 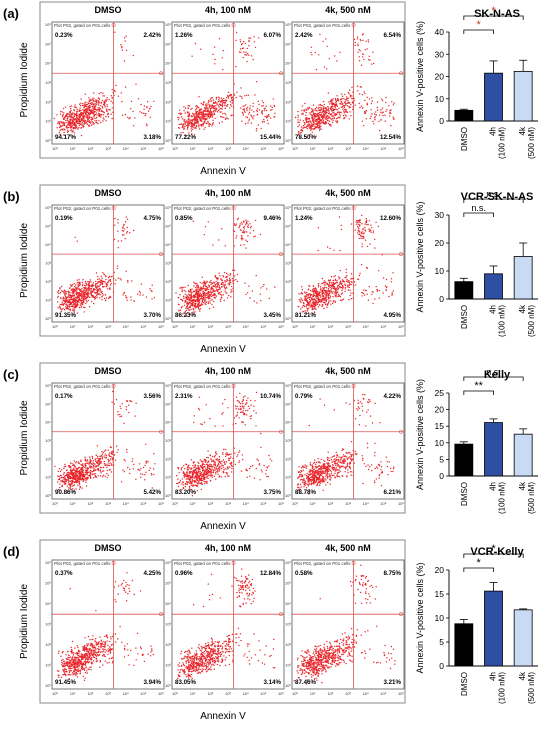 What do you see at coordinates (168, 226) in the screenshot?
I see `flow-ytick: 10⁵` at bounding box center [168, 226].